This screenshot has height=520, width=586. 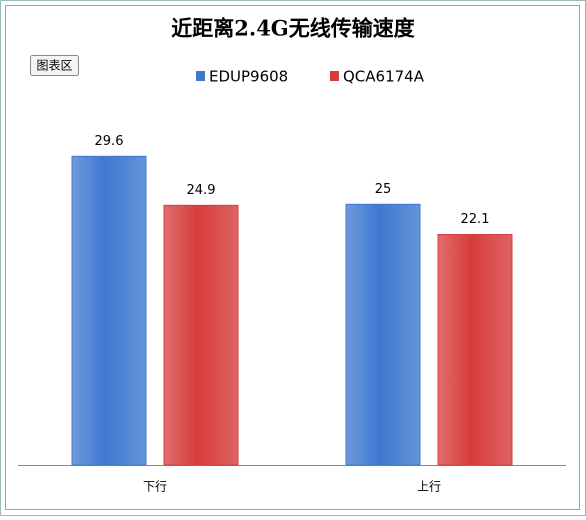 What do you see at coordinates (383, 189) in the screenshot?
I see `value-label: 25` at bounding box center [383, 189].